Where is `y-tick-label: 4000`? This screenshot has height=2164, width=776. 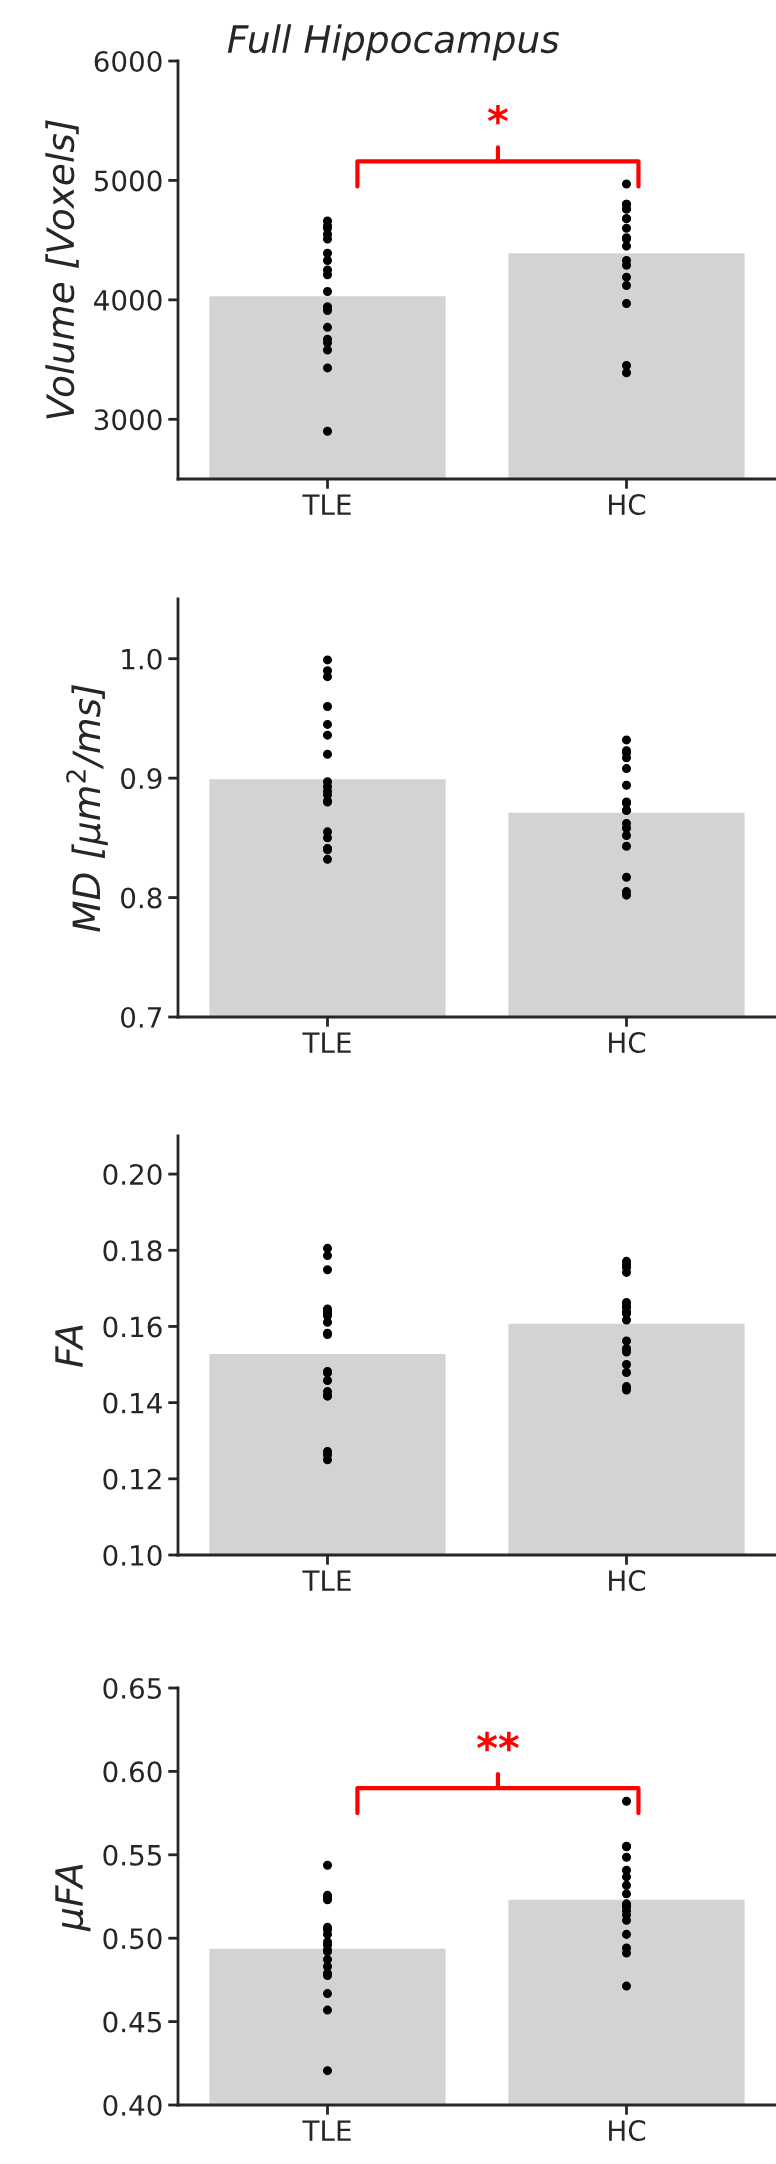 y-tick-label: 4000 is located at coordinates (128, 300).